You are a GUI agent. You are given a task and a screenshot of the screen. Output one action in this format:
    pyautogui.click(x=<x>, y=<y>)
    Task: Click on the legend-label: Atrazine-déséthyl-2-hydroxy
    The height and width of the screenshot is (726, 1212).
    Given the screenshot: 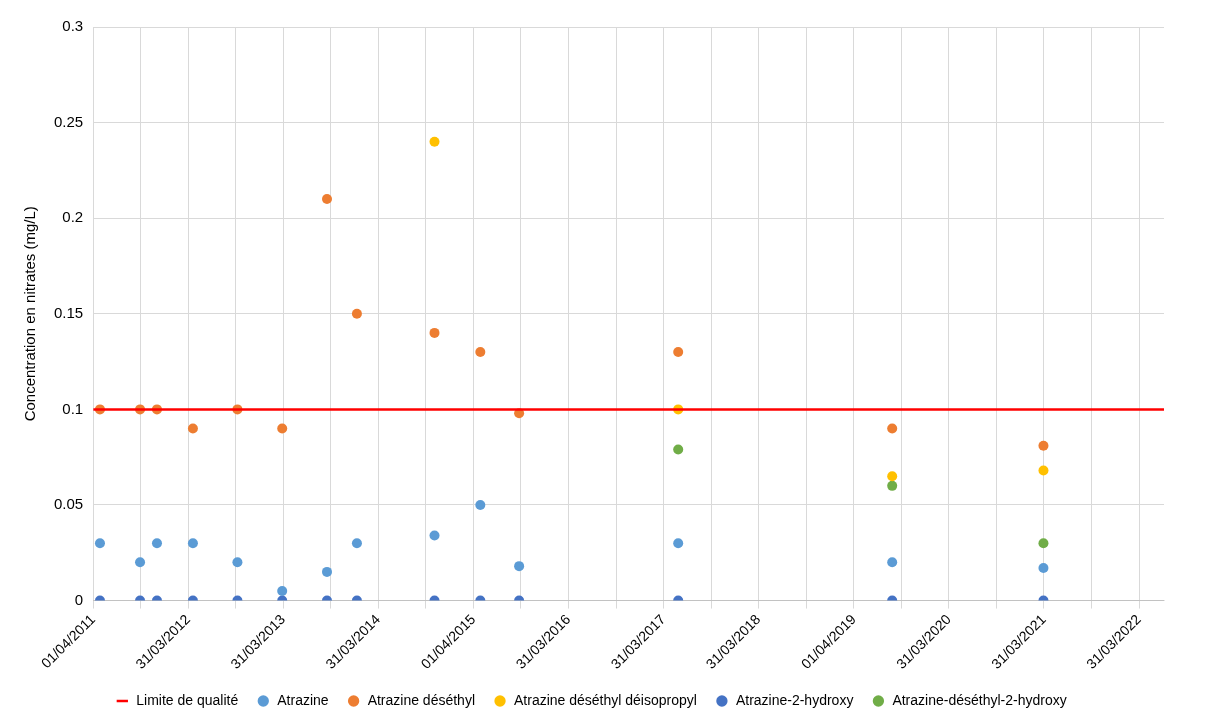 What is the action you would take?
    pyautogui.click(x=979, y=699)
    